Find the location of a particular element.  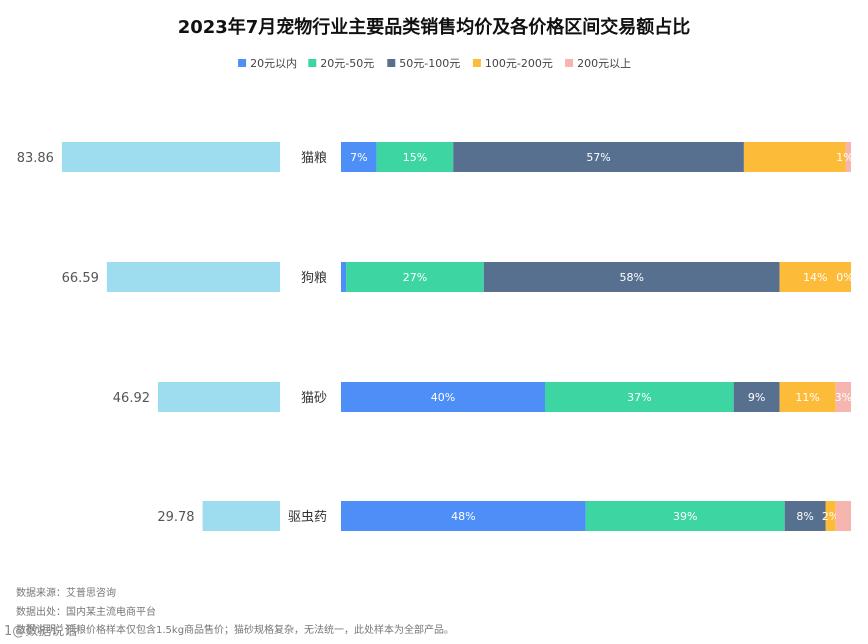

share-segment-r4-s2 is located at coordinates (685, 516).